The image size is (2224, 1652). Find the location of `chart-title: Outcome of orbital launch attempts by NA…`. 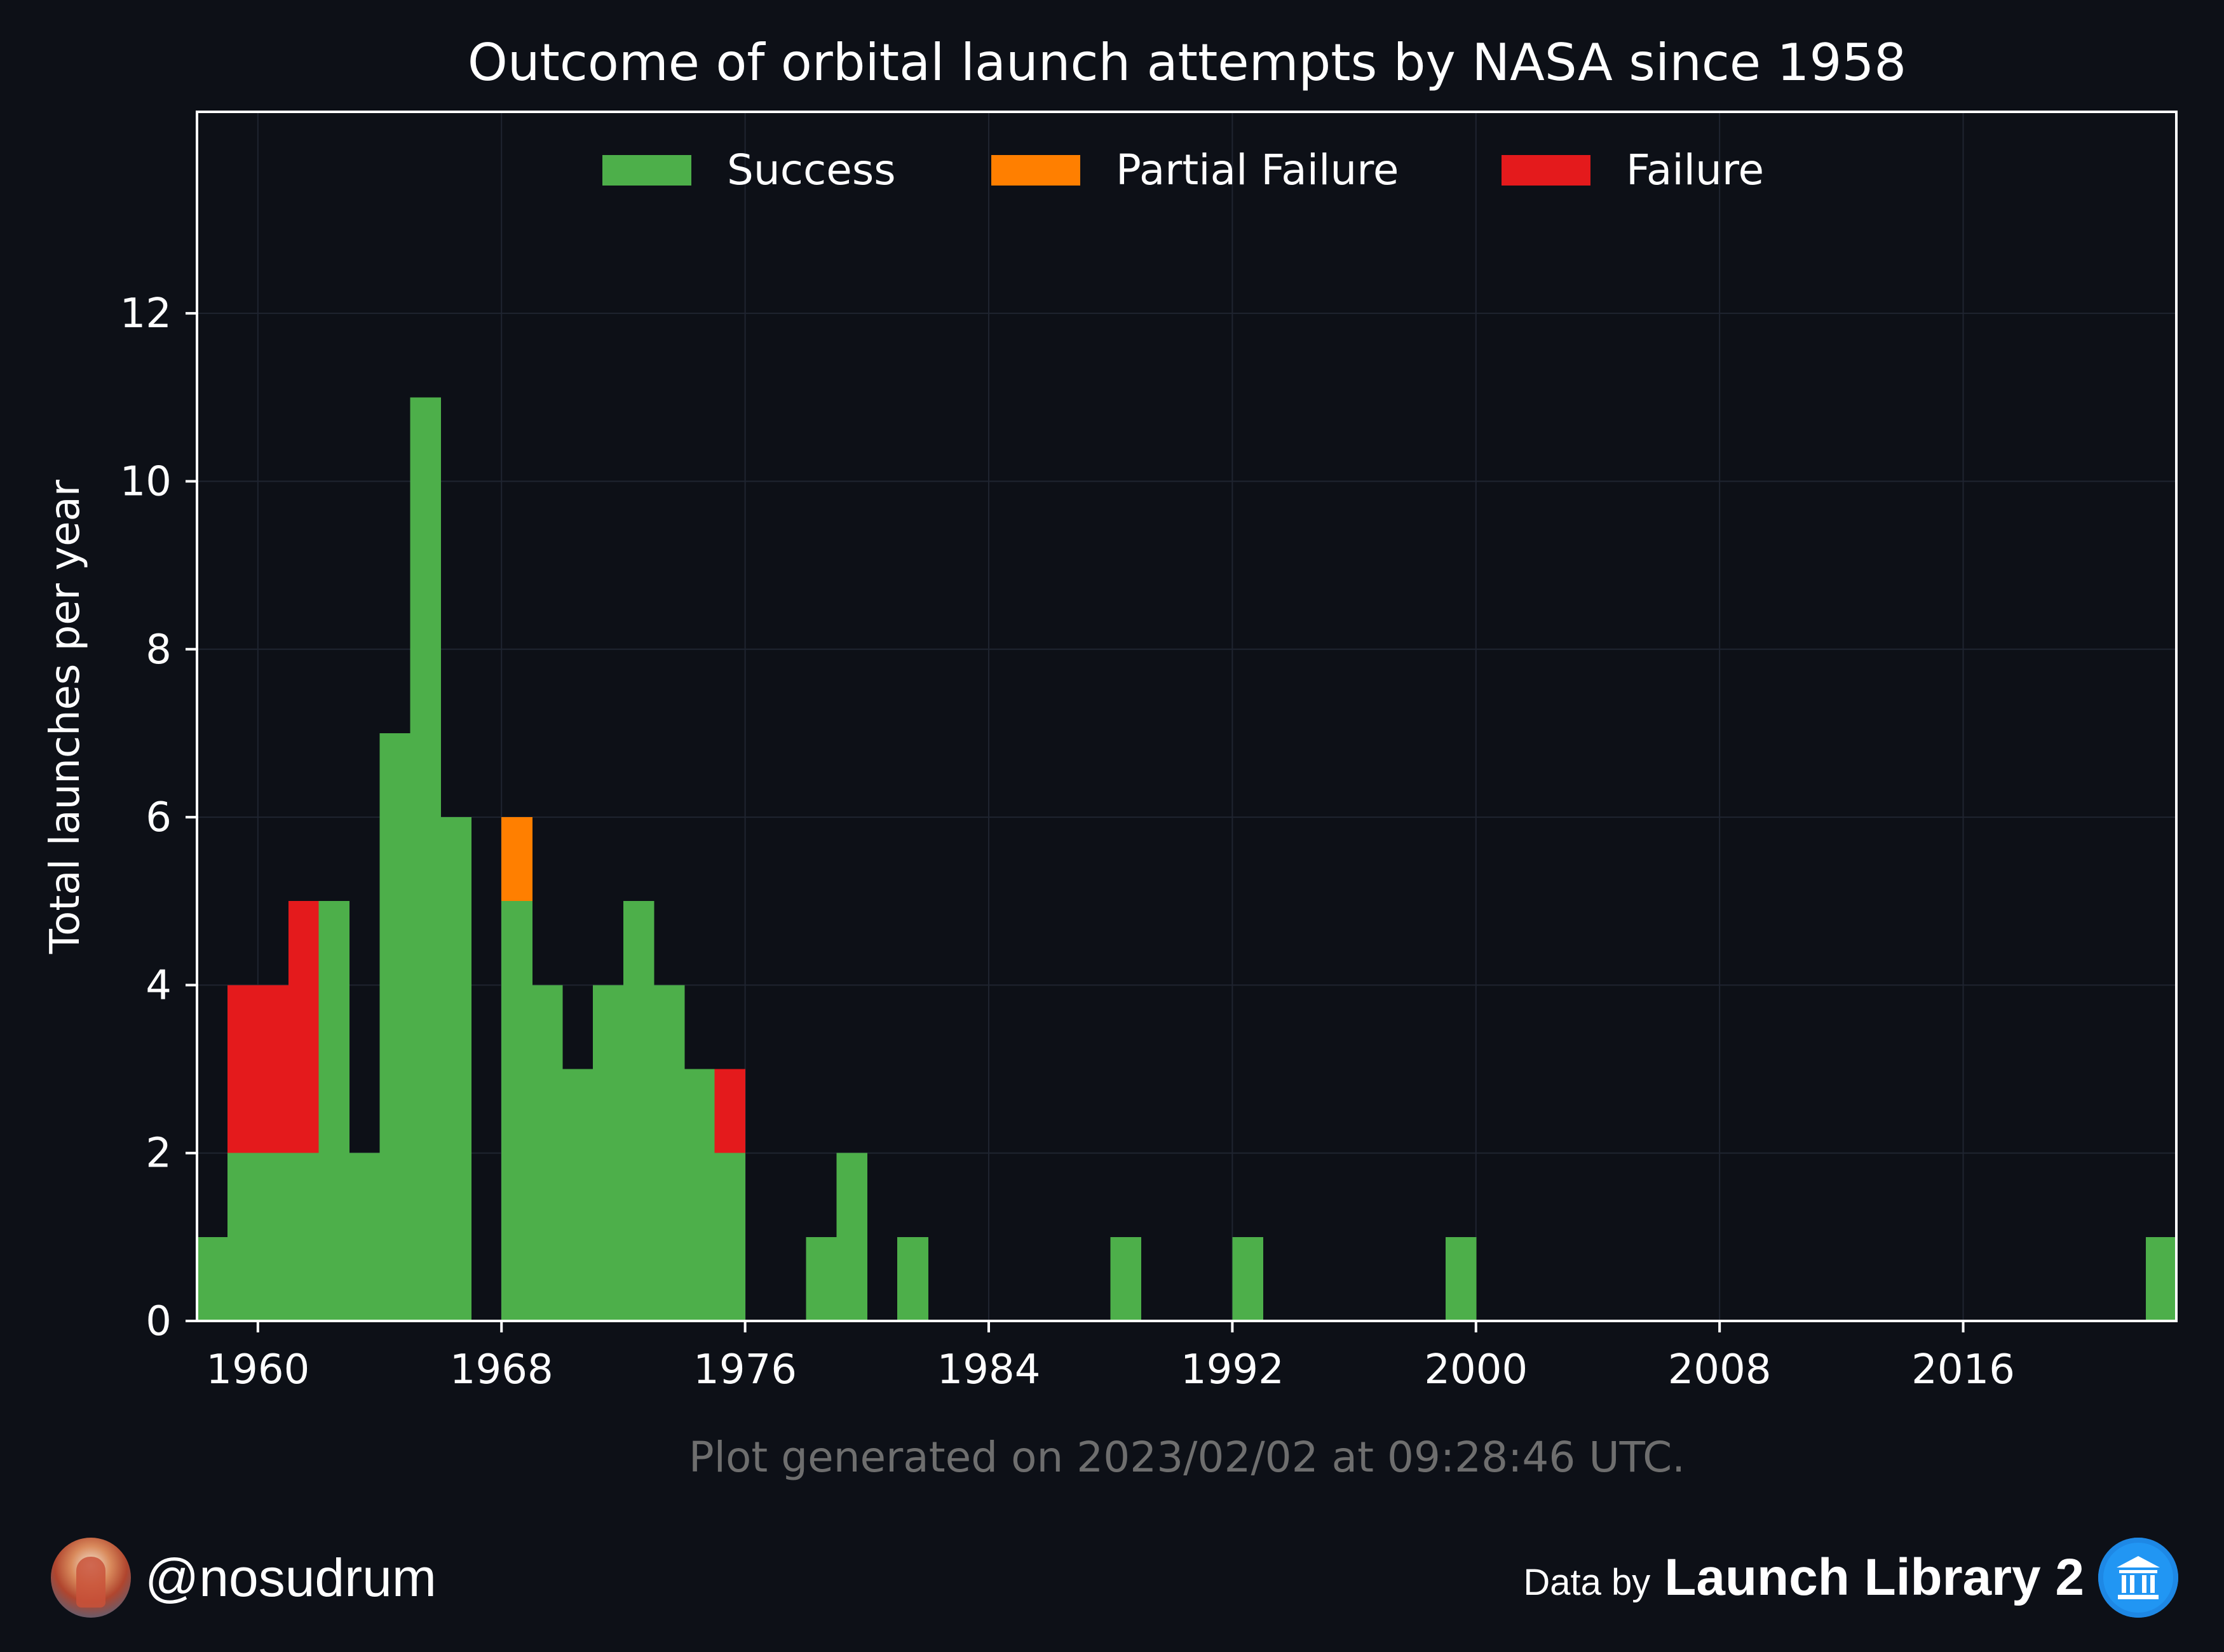

chart-title: Outcome of orbital launch attempts by NA… is located at coordinates (1187, 63).